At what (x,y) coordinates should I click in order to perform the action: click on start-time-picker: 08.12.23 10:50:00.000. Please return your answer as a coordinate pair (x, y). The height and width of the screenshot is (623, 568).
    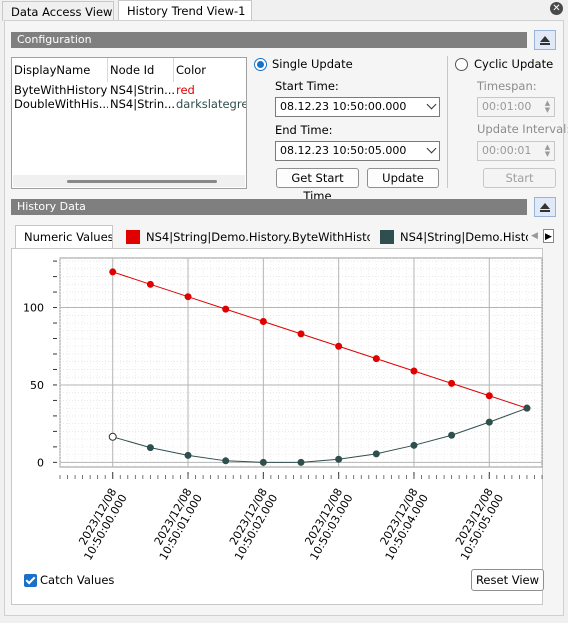
    Looking at the image, I should click on (357, 107).